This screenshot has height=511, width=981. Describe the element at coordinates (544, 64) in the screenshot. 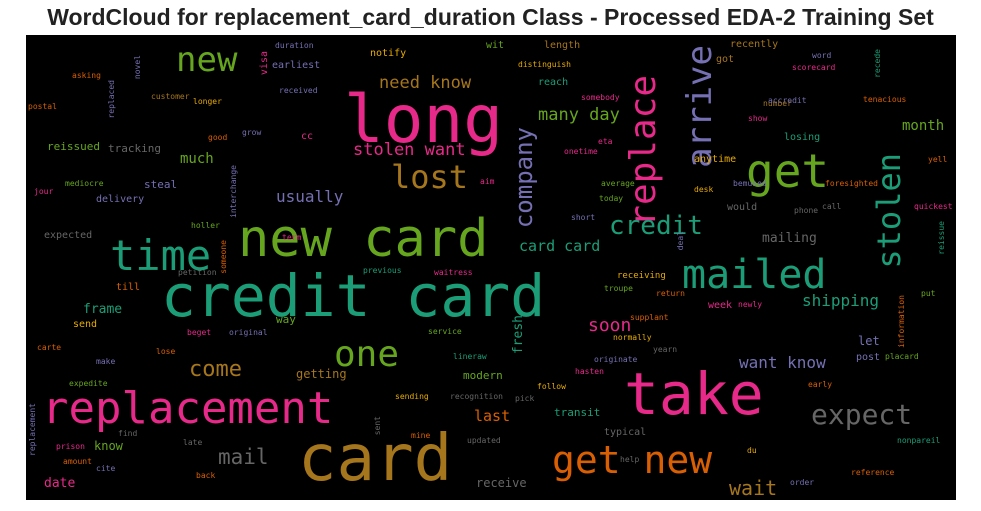

I see `word-74: distinguish` at that location.